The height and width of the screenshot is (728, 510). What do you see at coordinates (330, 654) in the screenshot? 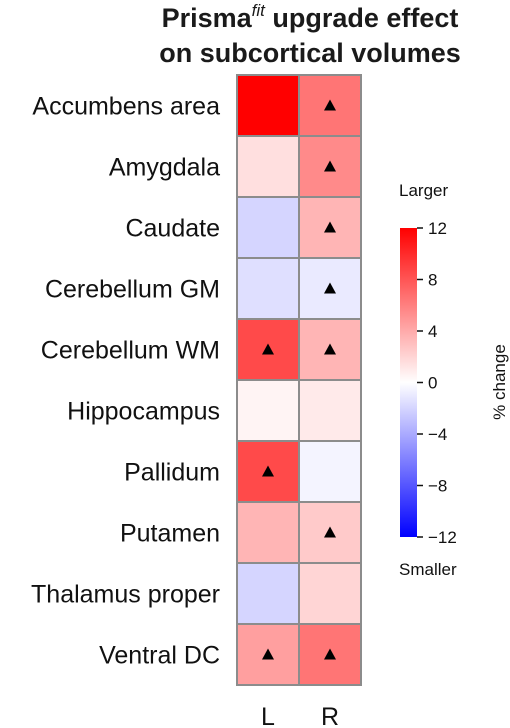
I see `significance-marker-ventral-dc-r` at bounding box center [330, 654].